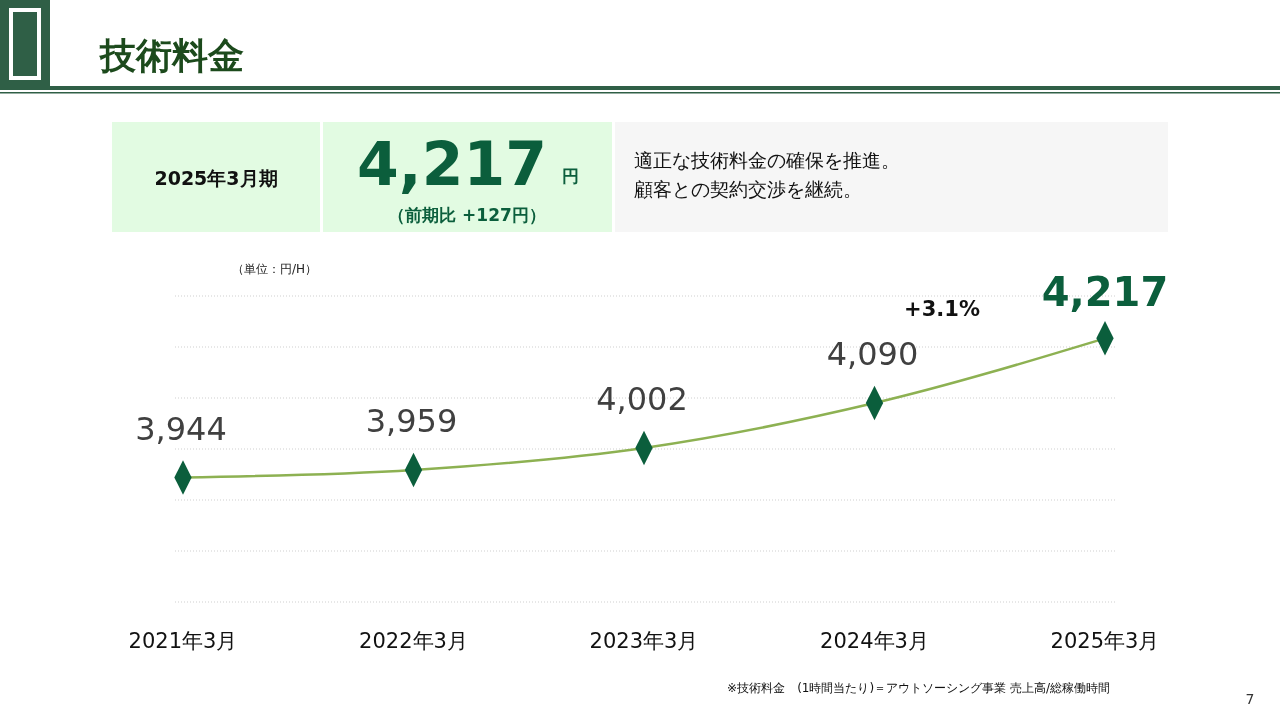  I want to click on x-tick-label: 2021年3月, so click(183, 641).